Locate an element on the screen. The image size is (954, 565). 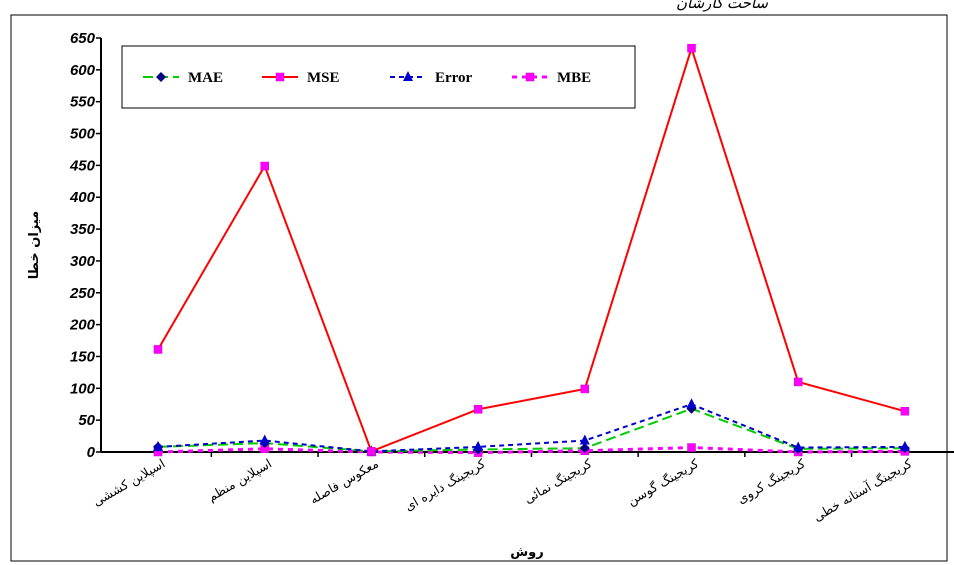
y-tick-label: 200 is located at coordinates (82, 325).